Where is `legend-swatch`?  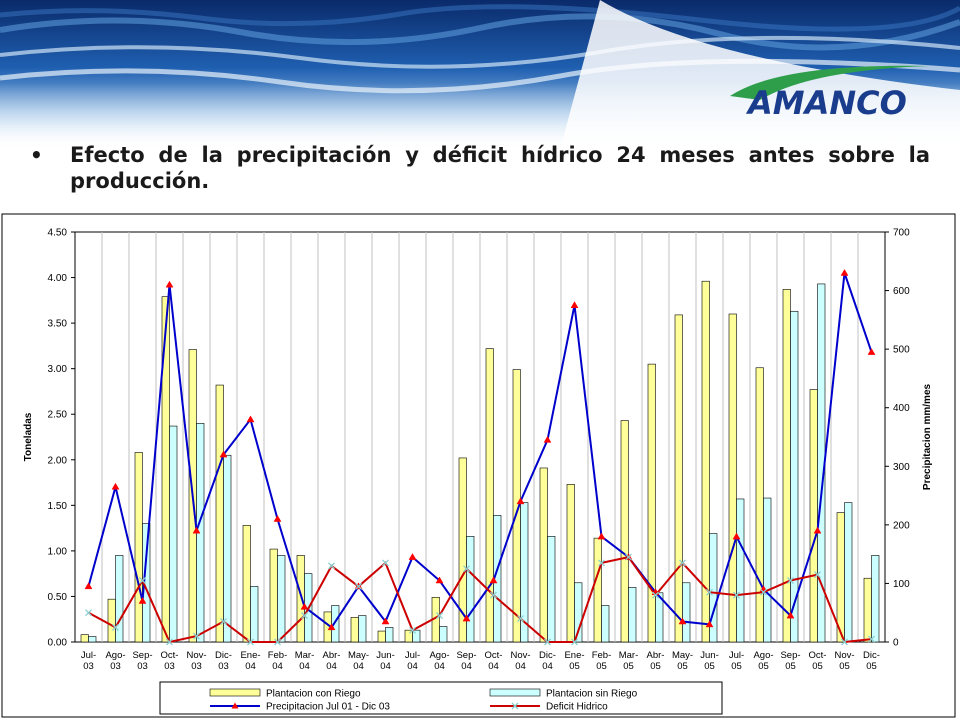
legend-swatch is located at coordinates (515, 692).